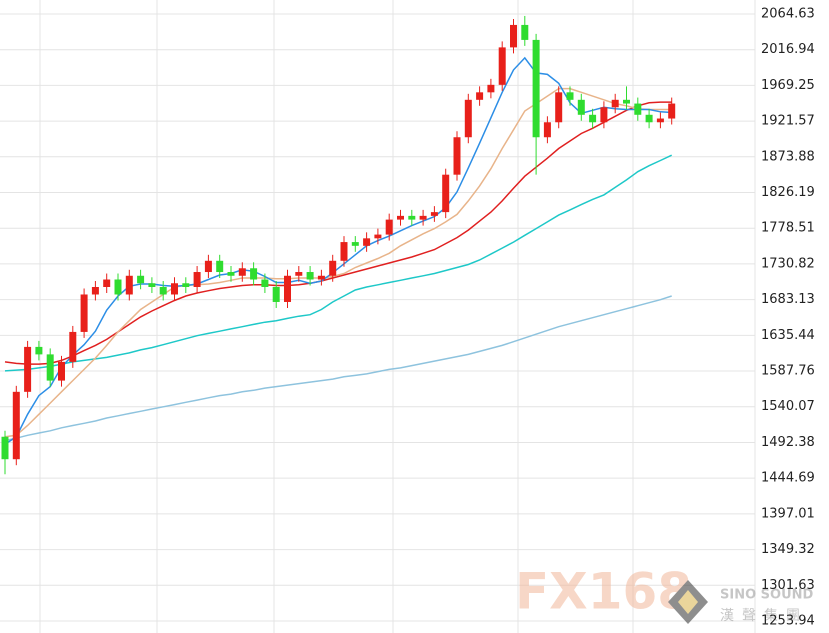  What do you see at coordinates (767, 595) in the screenshot?
I see `watermark-english: SINO SOUND` at bounding box center [767, 595].